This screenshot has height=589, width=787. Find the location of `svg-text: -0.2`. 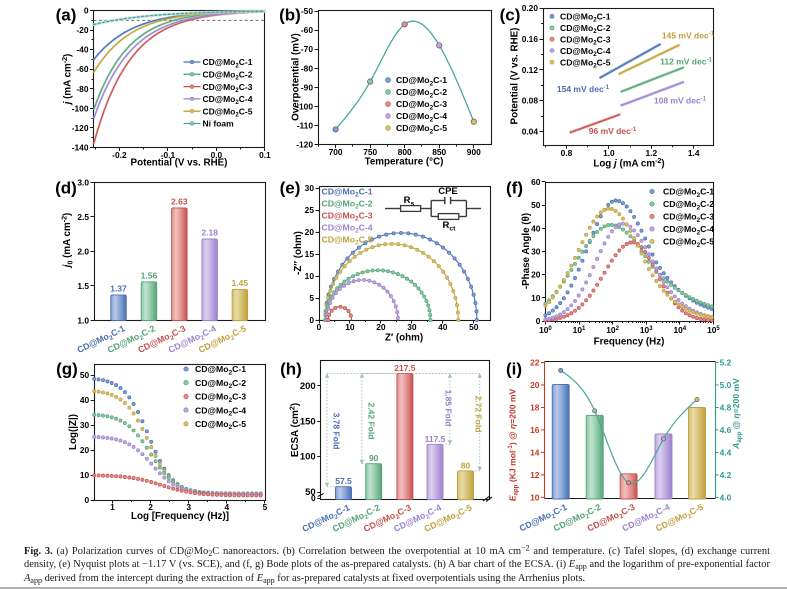

svg-text: -0.2 is located at coordinates (119, 155).